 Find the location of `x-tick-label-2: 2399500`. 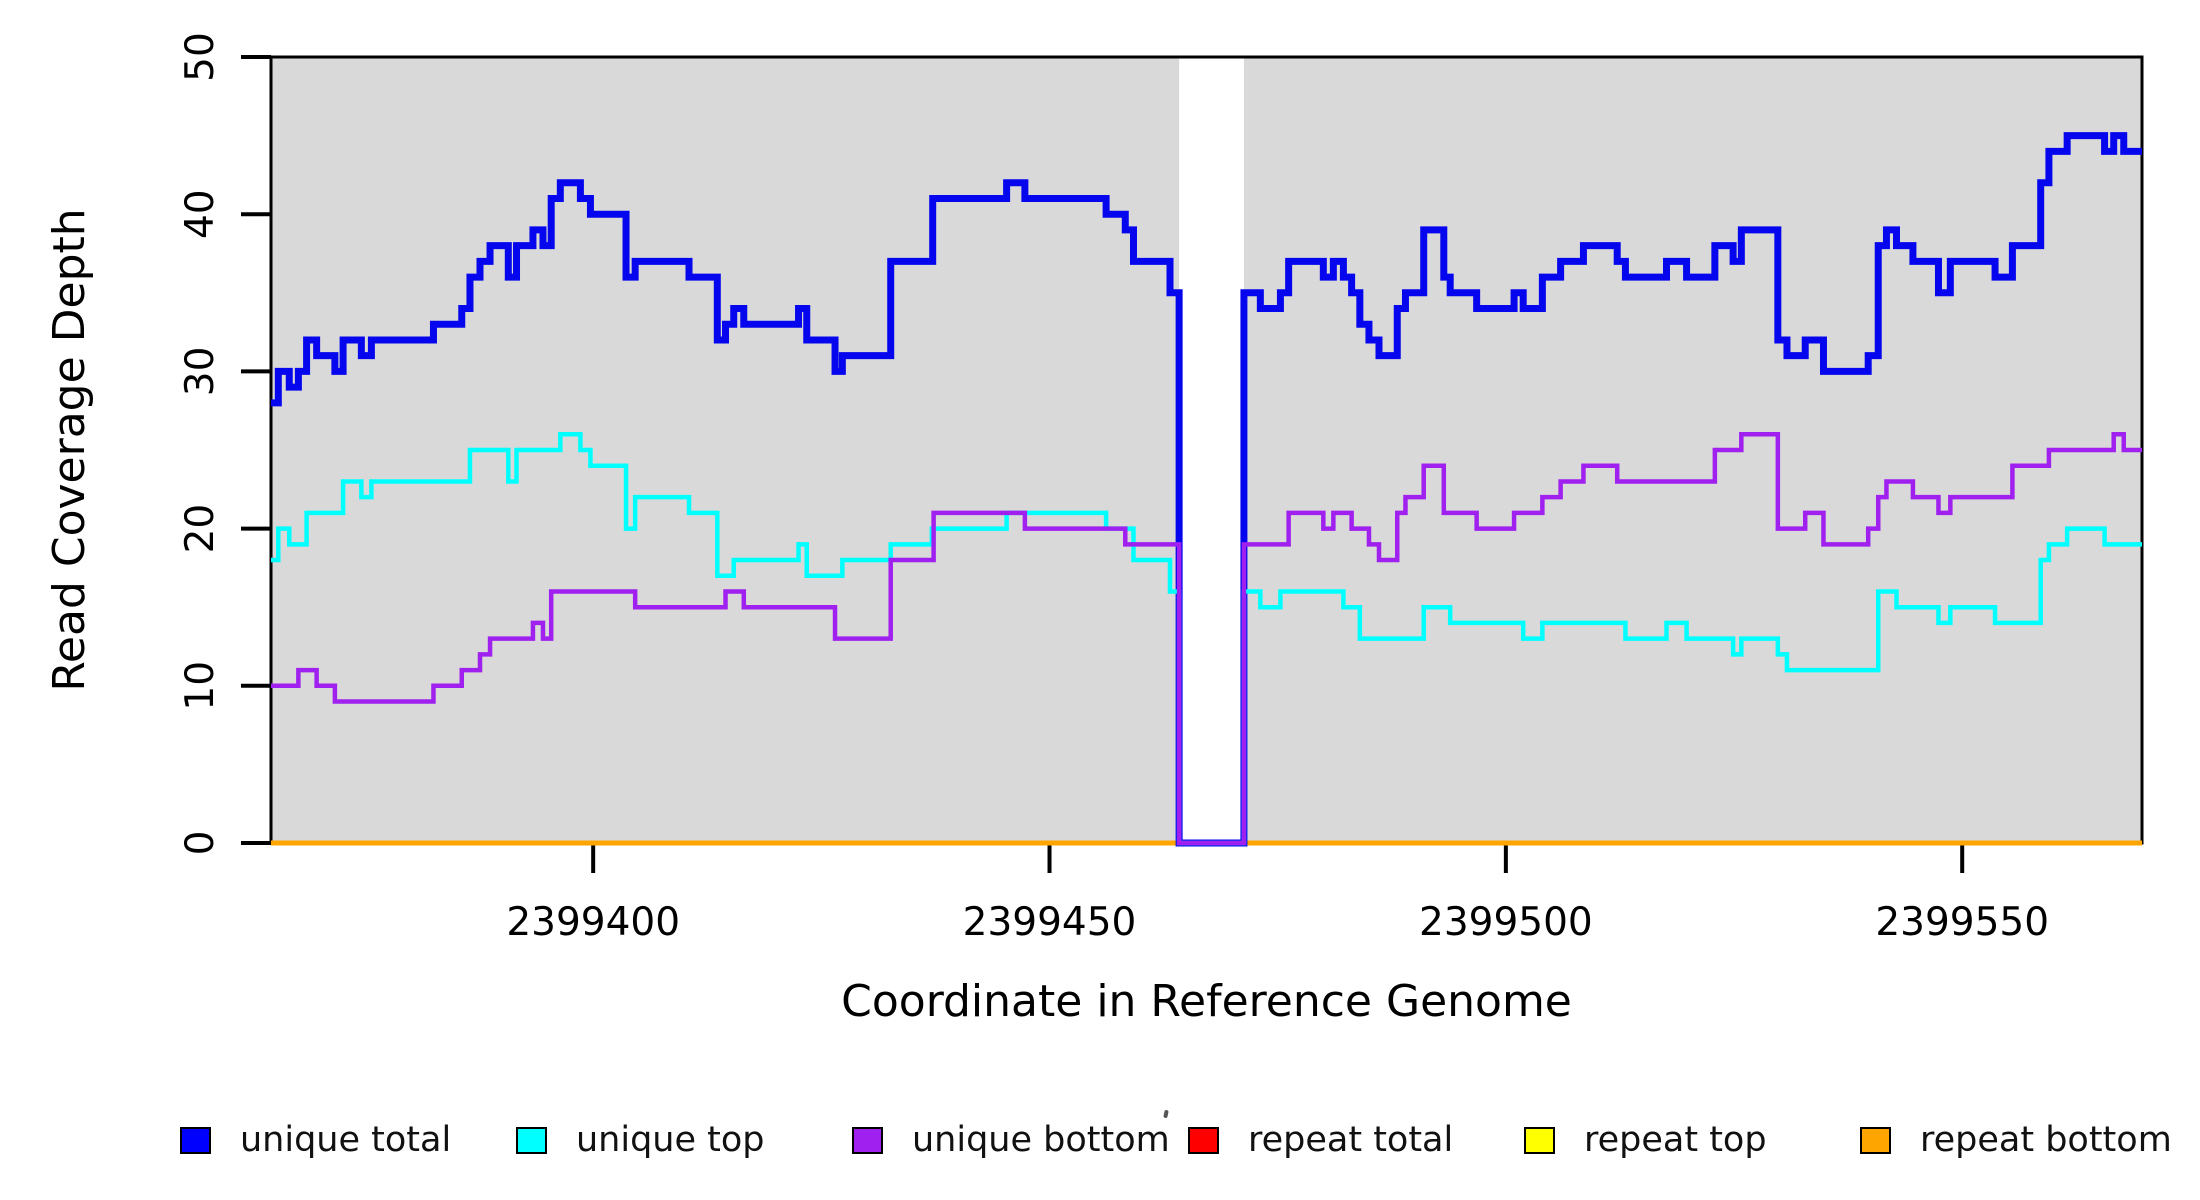

x-tick-label-2: 2399500 is located at coordinates (1506, 922).